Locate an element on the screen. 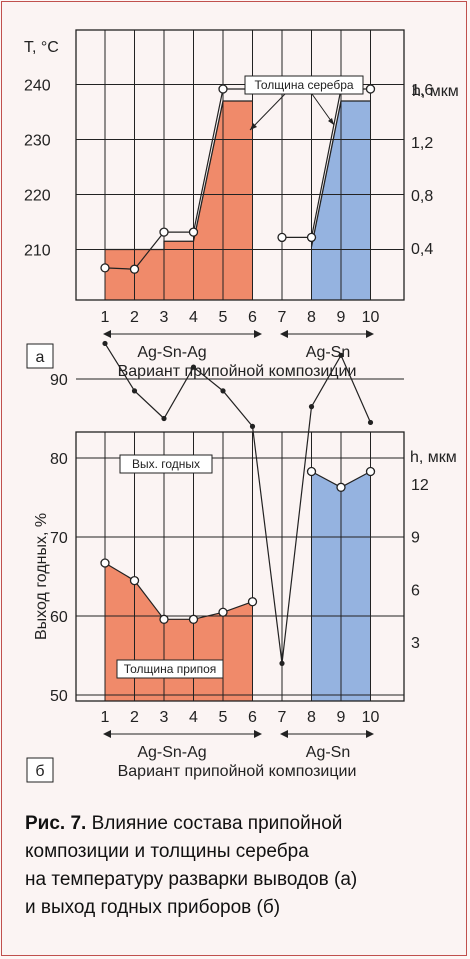 The width and height of the screenshot is (470, 959). y-right-tick-1: 1,2 is located at coordinates (422, 143).